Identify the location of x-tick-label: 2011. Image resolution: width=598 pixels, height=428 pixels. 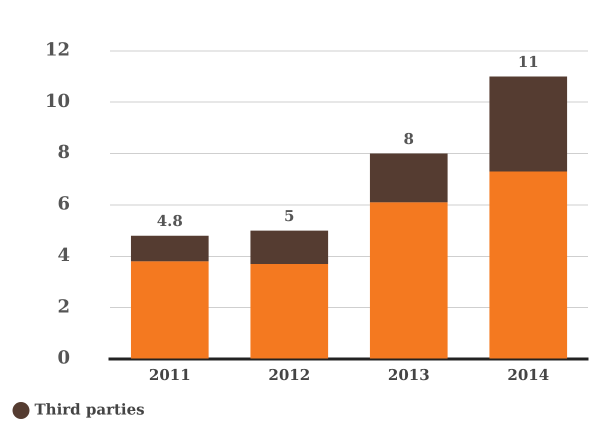
(169, 375).